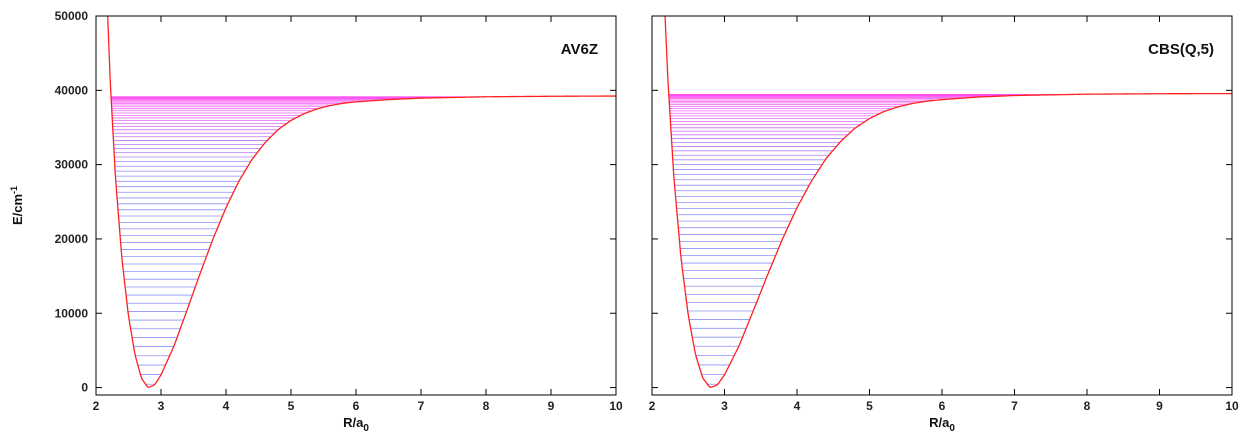 Image resolution: width=1244 pixels, height=432 pixels. Describe the element at coordinates (72, 16) in the screenshot. I see `y-tick-label: 50000` at that location.